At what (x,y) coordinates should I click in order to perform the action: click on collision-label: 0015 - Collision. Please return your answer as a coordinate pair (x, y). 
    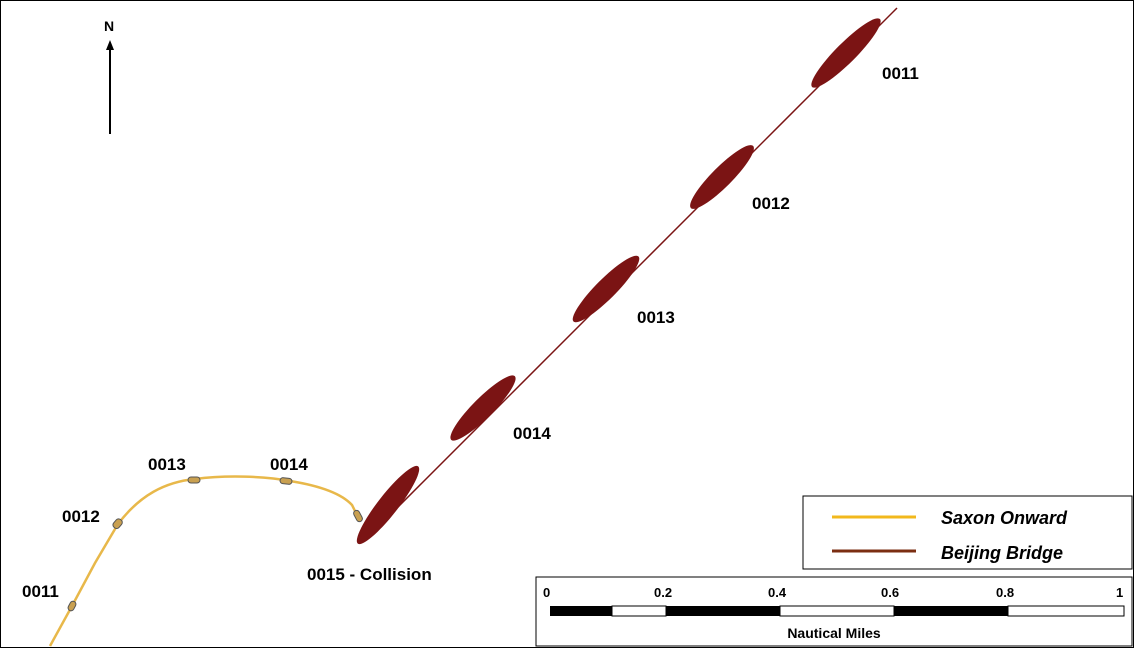
    Looking at the image, I should click on (369, 574).